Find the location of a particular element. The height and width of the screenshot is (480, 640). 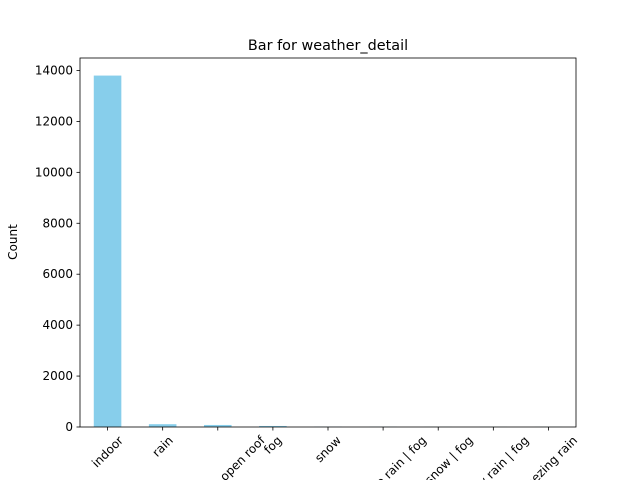

chart-title: Bar for weather_detail is located at coordinates (328, 46).